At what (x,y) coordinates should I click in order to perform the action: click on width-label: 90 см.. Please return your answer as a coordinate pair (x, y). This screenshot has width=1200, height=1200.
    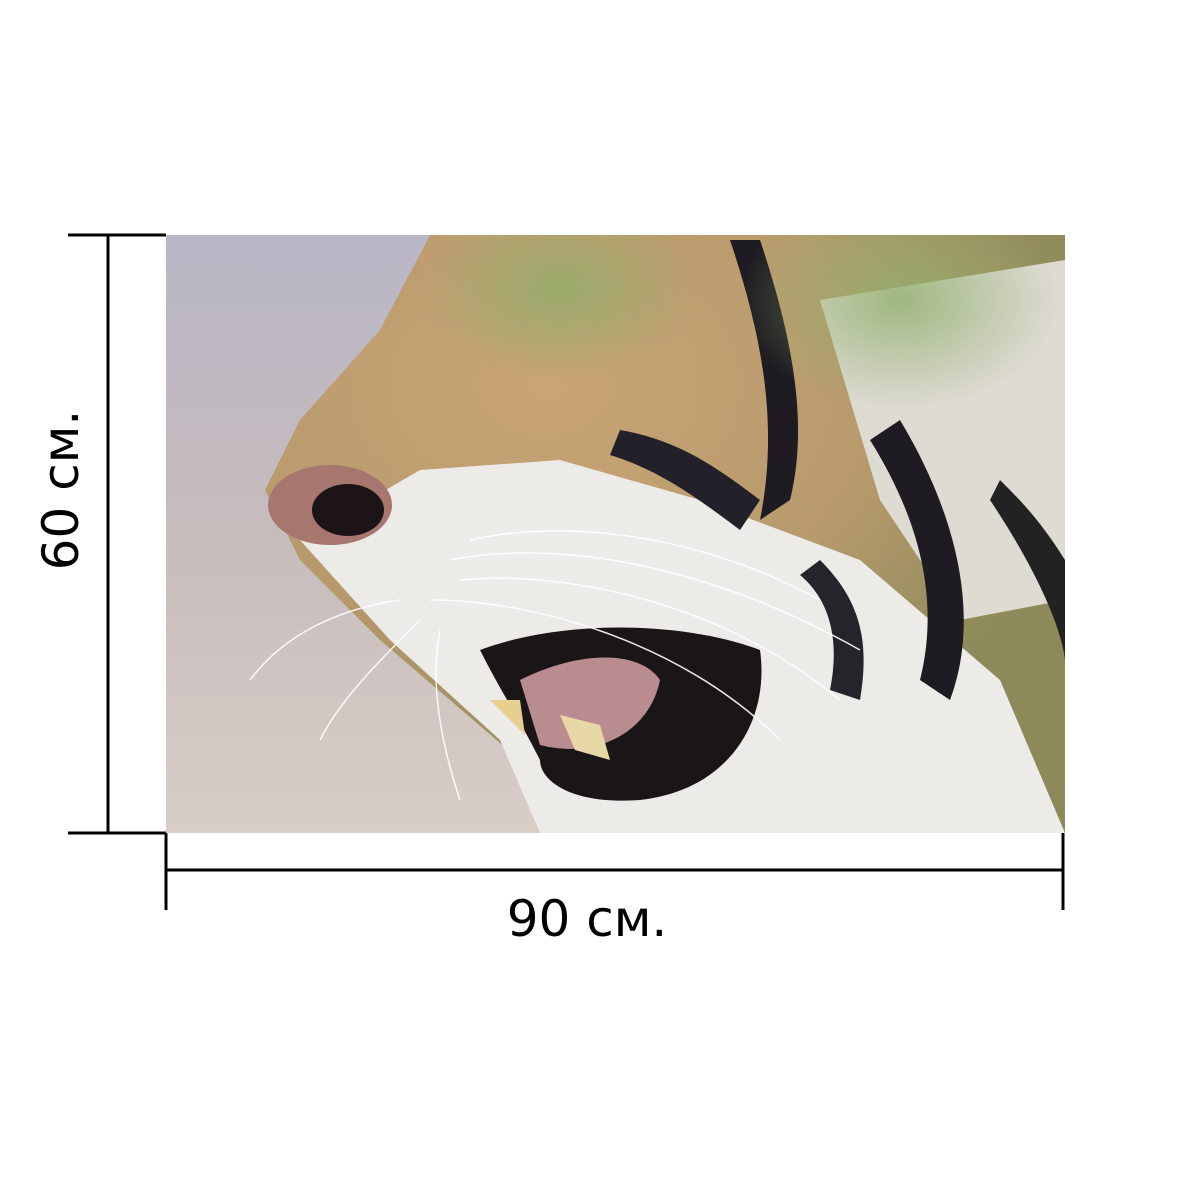
    Looking at the image, I should click on (587, 919).